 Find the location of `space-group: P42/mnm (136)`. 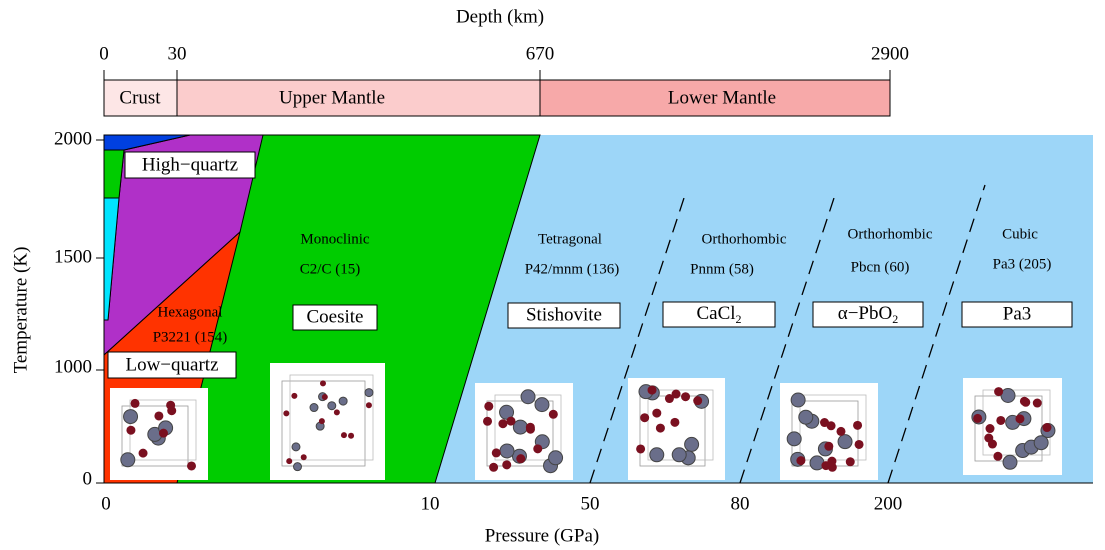

space-group: P42/mnm (136) is located at coordinates (572, 269).